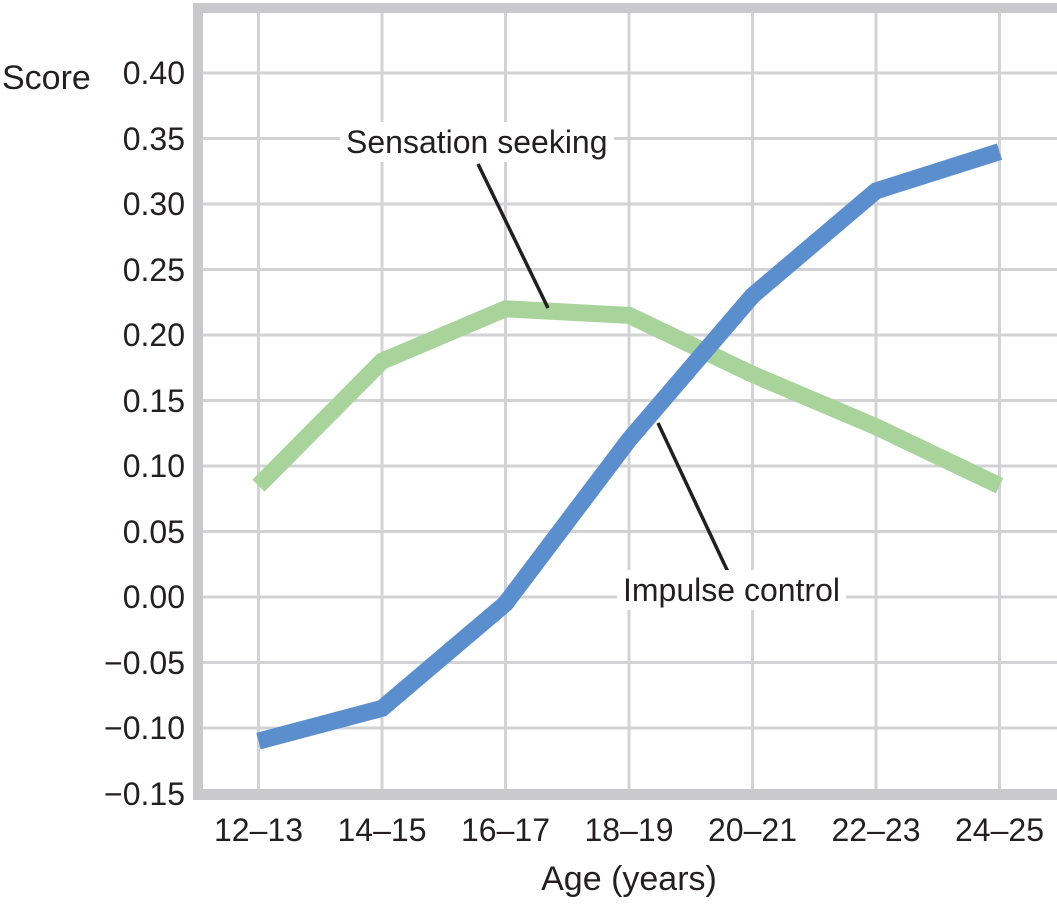 The height and width of the screenshot is (909, 1057). I want to click on x-tick-label: 22–23, so click(876, 830).